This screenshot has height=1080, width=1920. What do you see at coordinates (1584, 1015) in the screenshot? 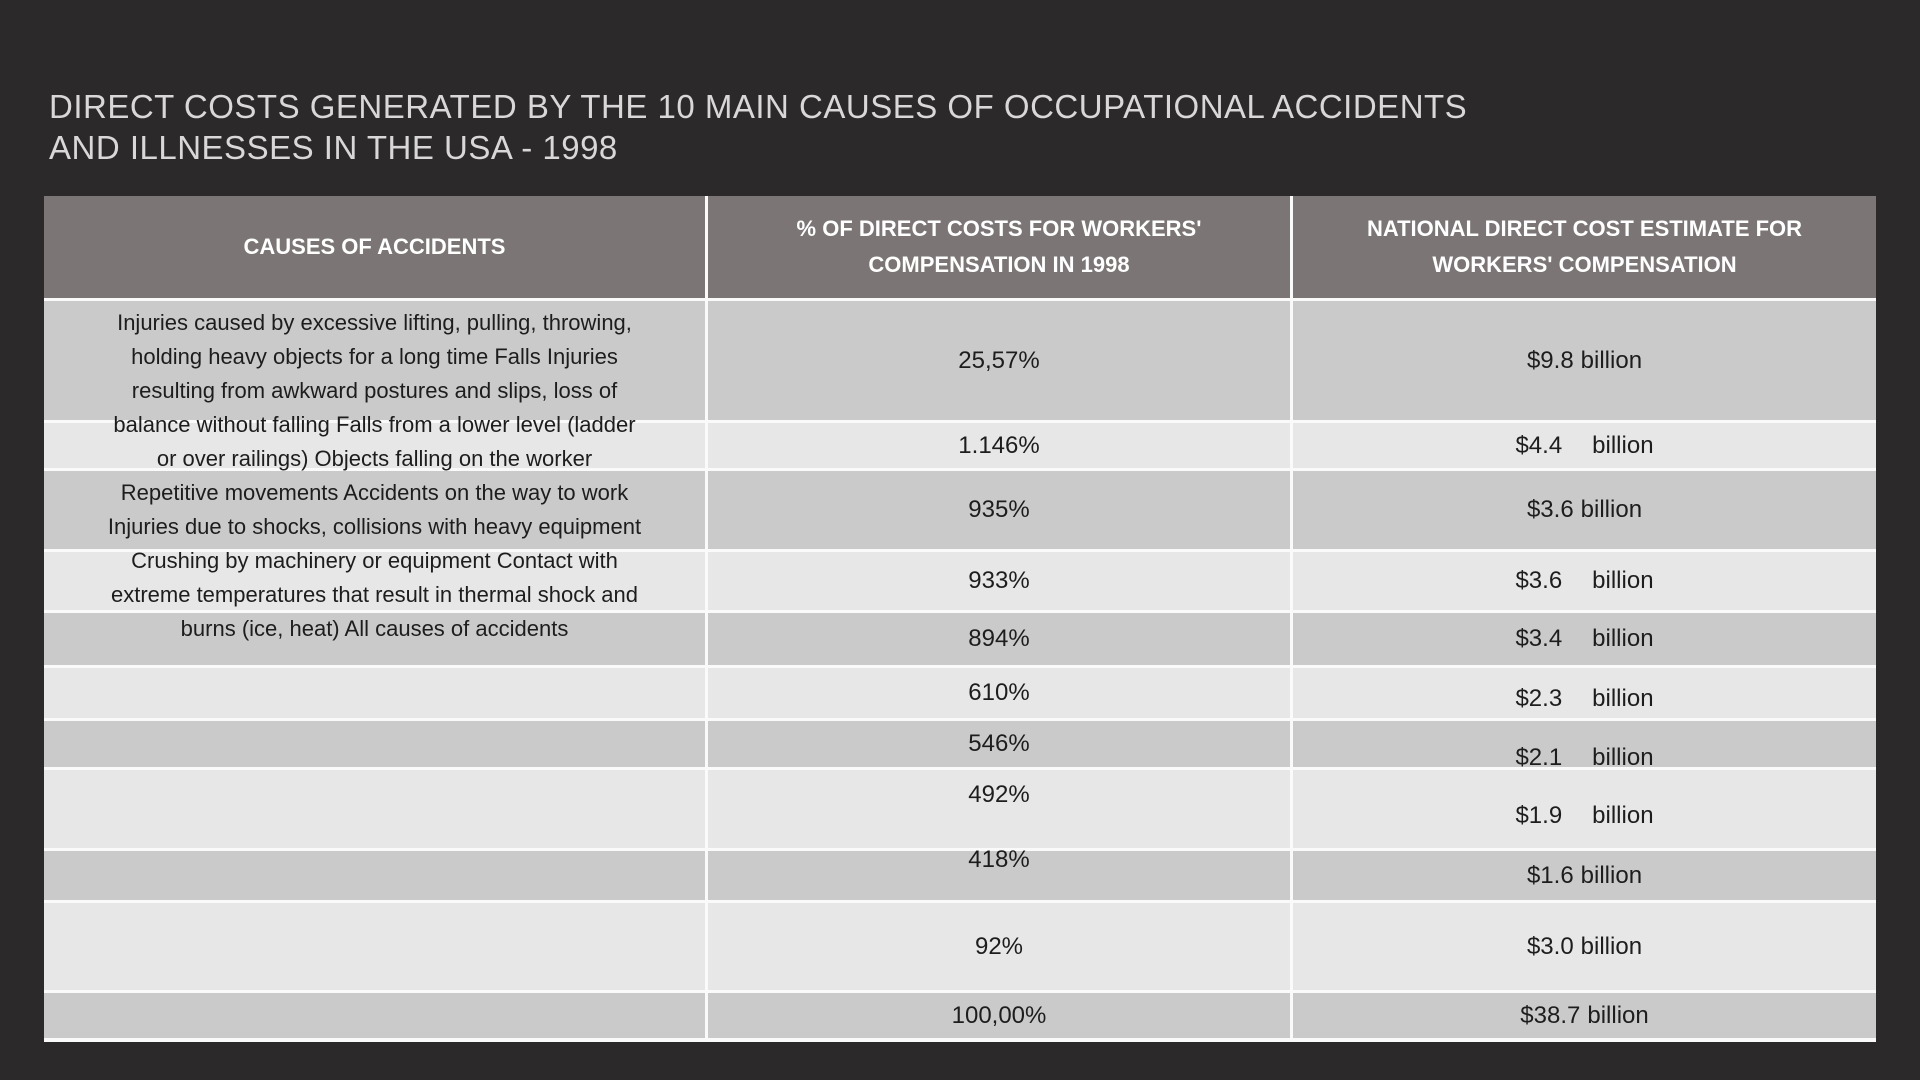
I see `cost-cell-total: $38.7 billion` at bounding box center [1584, 1015].